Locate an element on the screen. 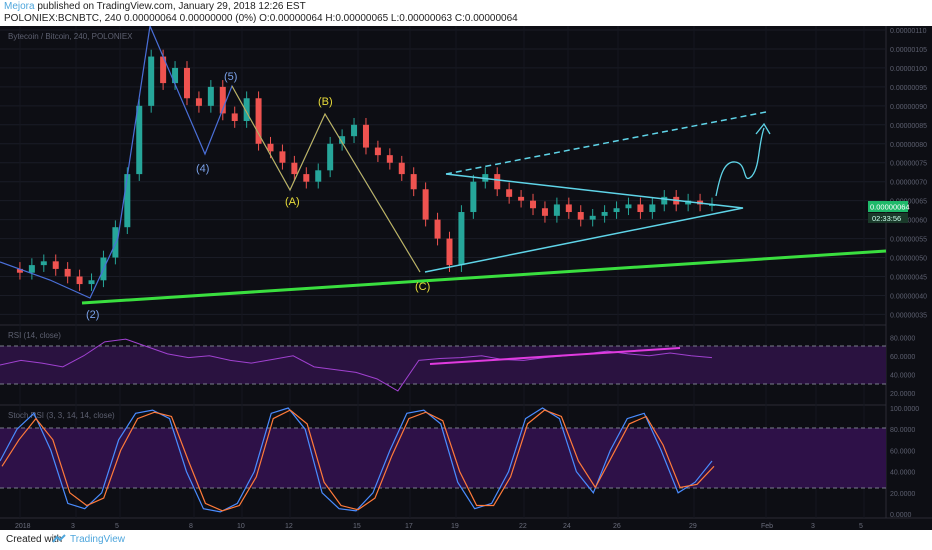  price-tick-label: 0.00000040 is located at coordinates (908, 296).